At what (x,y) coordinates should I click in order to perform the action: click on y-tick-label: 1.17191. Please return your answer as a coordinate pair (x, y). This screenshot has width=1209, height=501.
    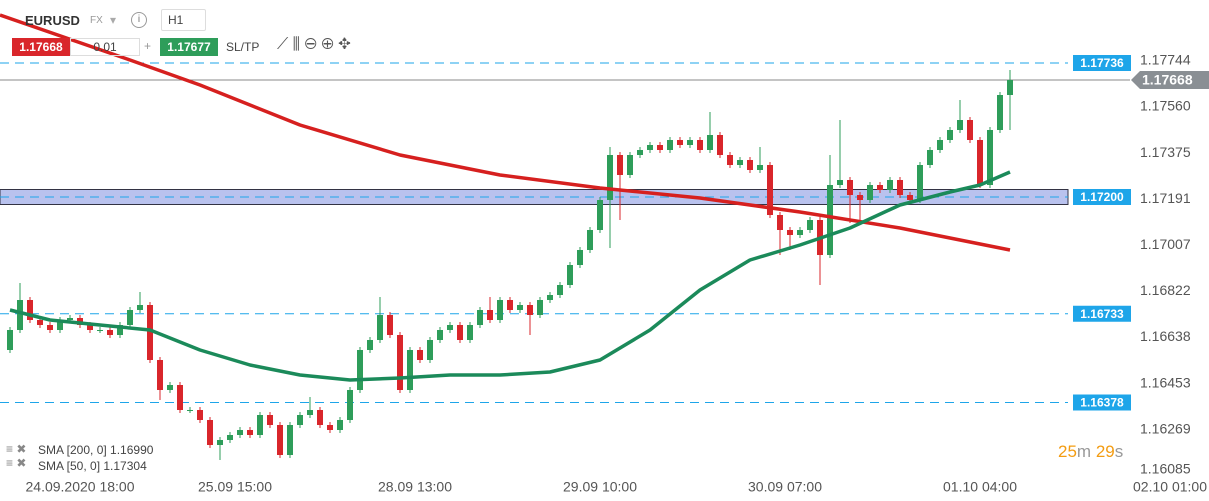
    Looking at the image, I should click on (1165, 198).